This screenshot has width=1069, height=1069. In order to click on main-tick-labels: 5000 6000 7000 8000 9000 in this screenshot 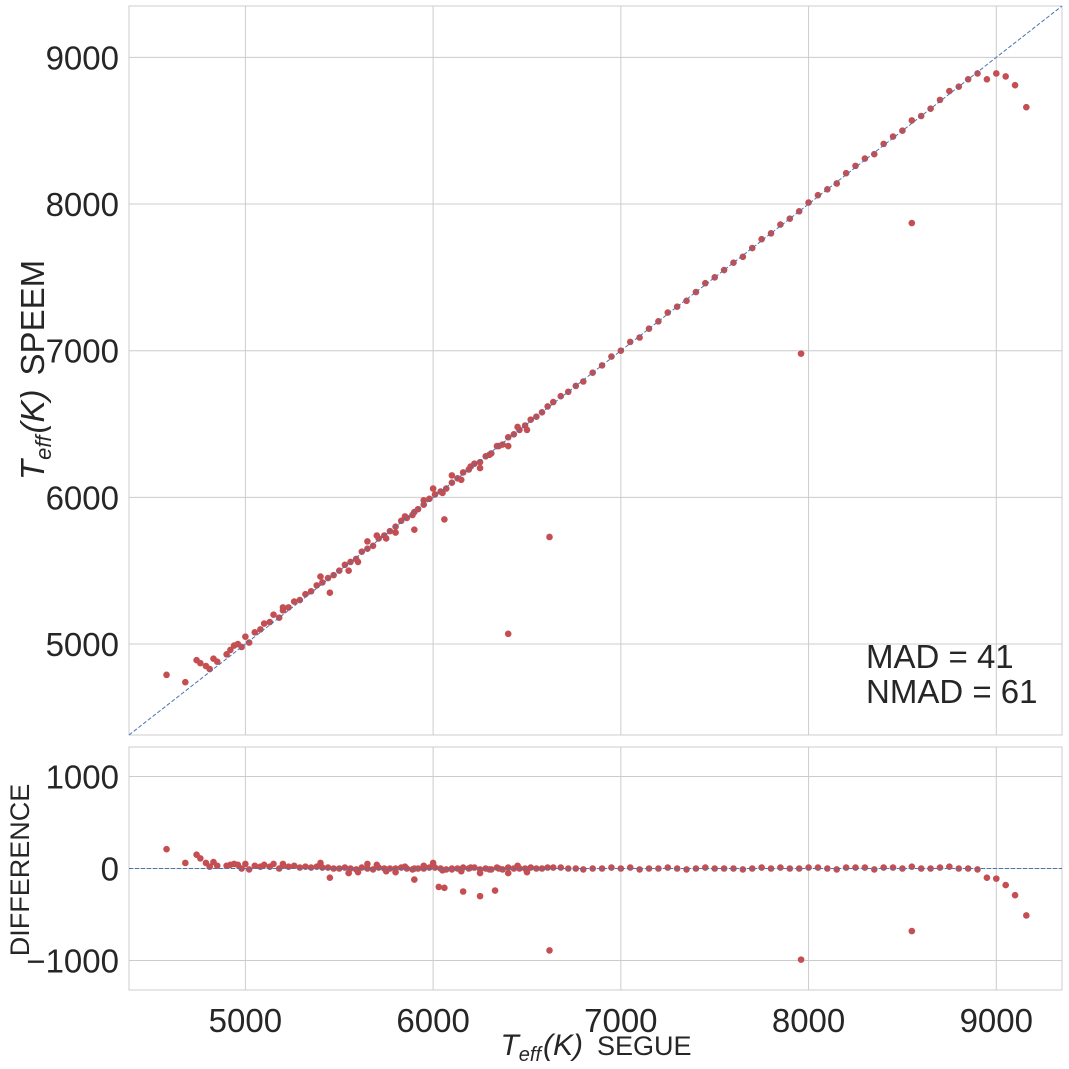, I will do `click(82, 351)`.